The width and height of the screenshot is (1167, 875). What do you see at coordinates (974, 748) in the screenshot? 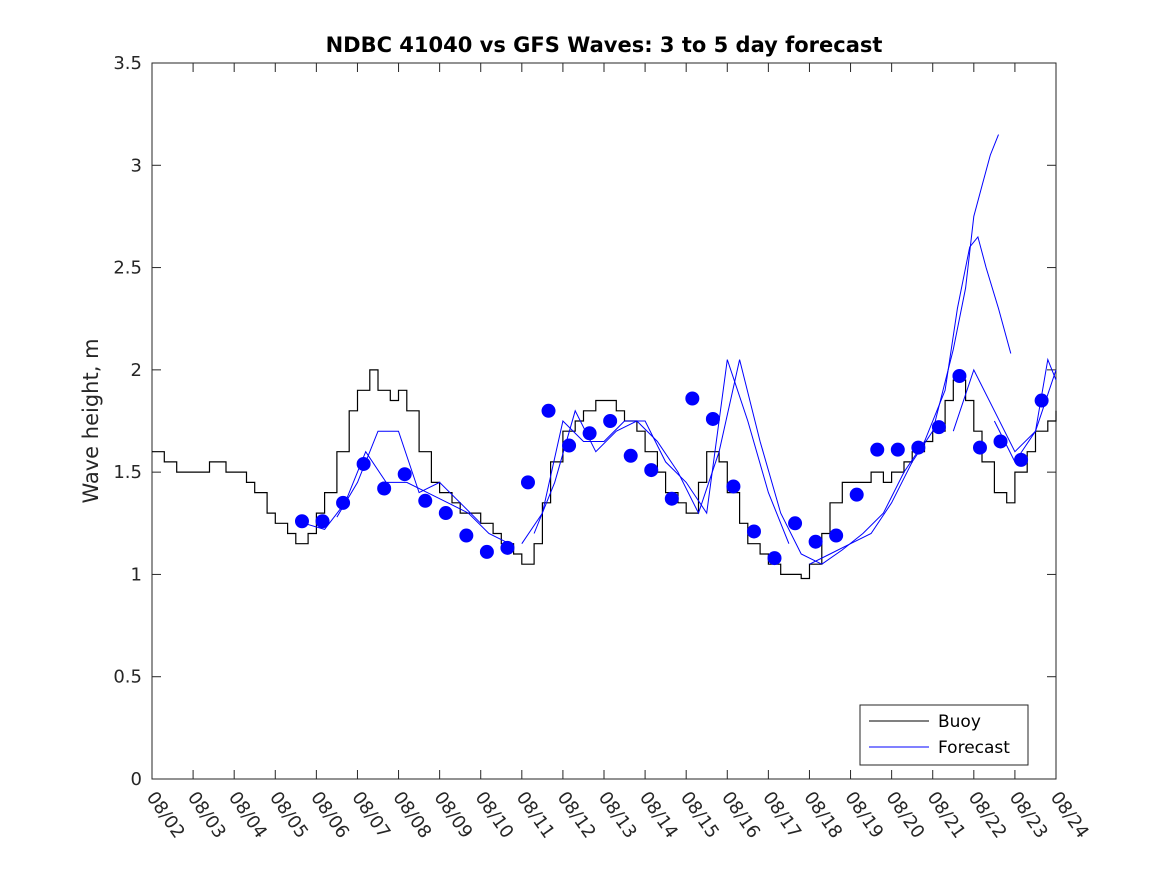
I see `legend-forecast-label: Forecast` at bounding box center [974, 748].